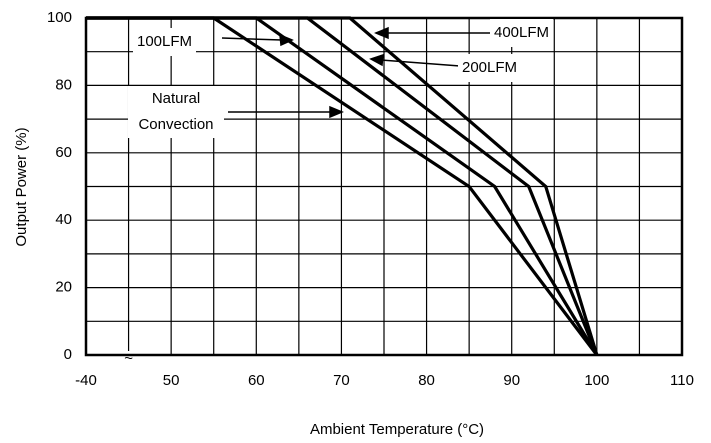  Describe the element at coordinates (63, 219) in the screenshot. I see `y-tick-label: 40` at that location.